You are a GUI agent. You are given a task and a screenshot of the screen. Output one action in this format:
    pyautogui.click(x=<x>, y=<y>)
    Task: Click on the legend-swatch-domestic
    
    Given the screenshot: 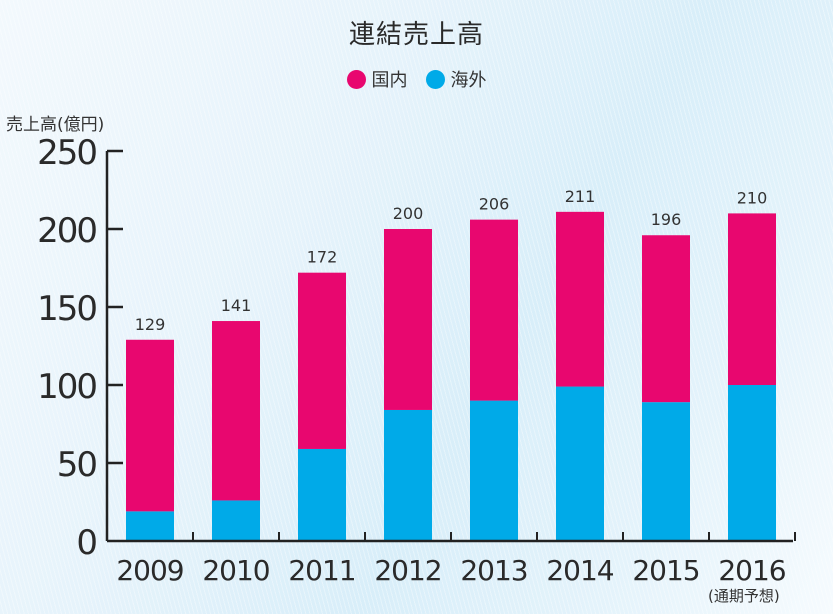 What is the action you would take?
    pyautogui.click(x=356, y=79)
    